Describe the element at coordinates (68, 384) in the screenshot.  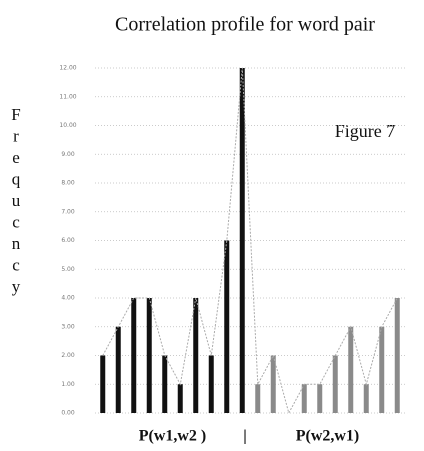
I see `y-tick-label: 1.00` at that location.